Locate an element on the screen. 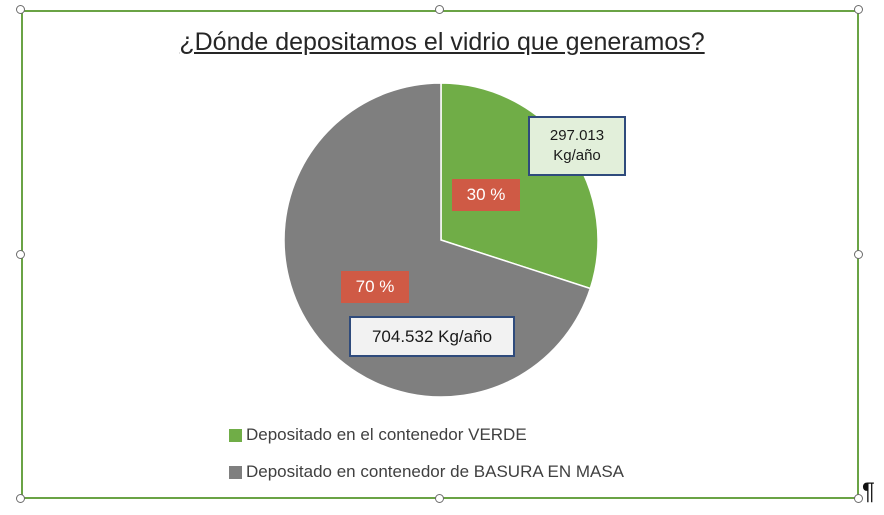 The width and height of the screenshot is (884, 515). resize-handle-bottom-left is located at coordinates (20, 498).